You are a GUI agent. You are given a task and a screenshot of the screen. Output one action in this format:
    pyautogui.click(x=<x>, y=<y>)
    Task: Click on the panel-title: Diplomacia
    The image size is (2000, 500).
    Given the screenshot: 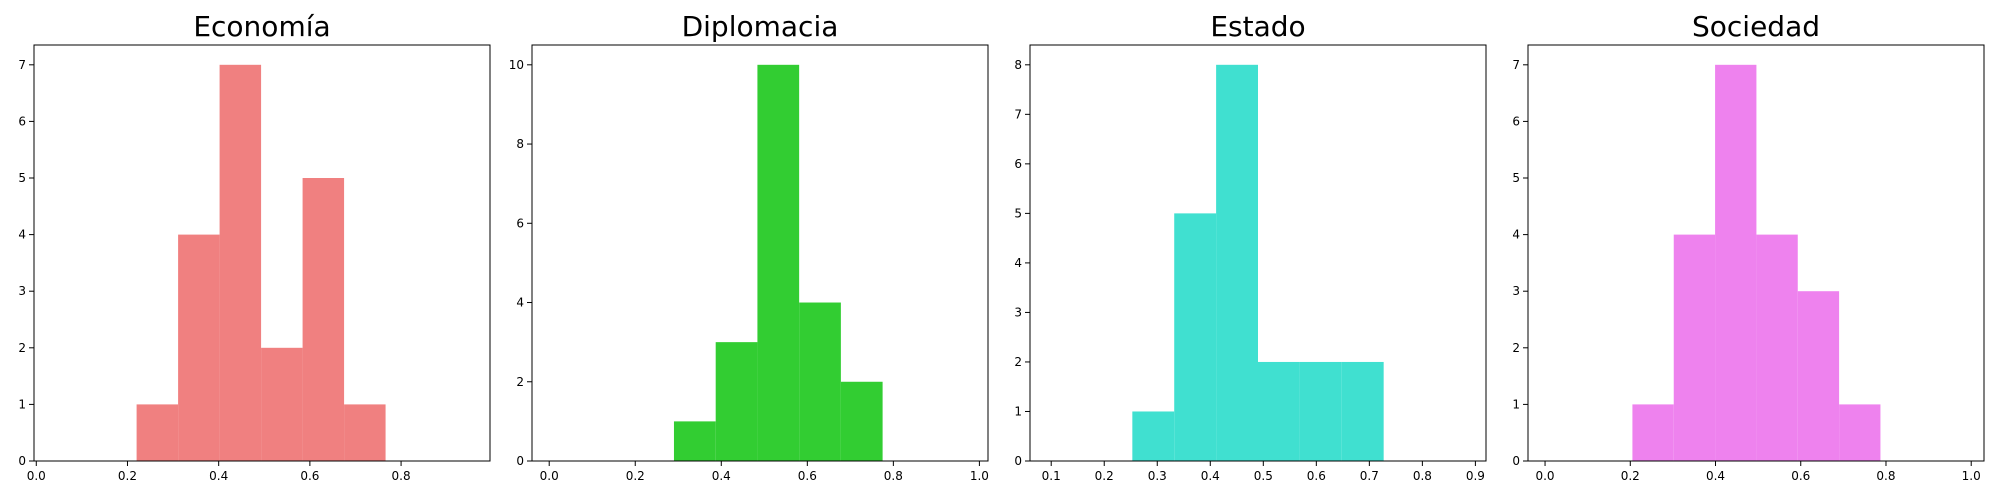 What is the action you would take?
    pyautogui.click(x=760, y=26)
    